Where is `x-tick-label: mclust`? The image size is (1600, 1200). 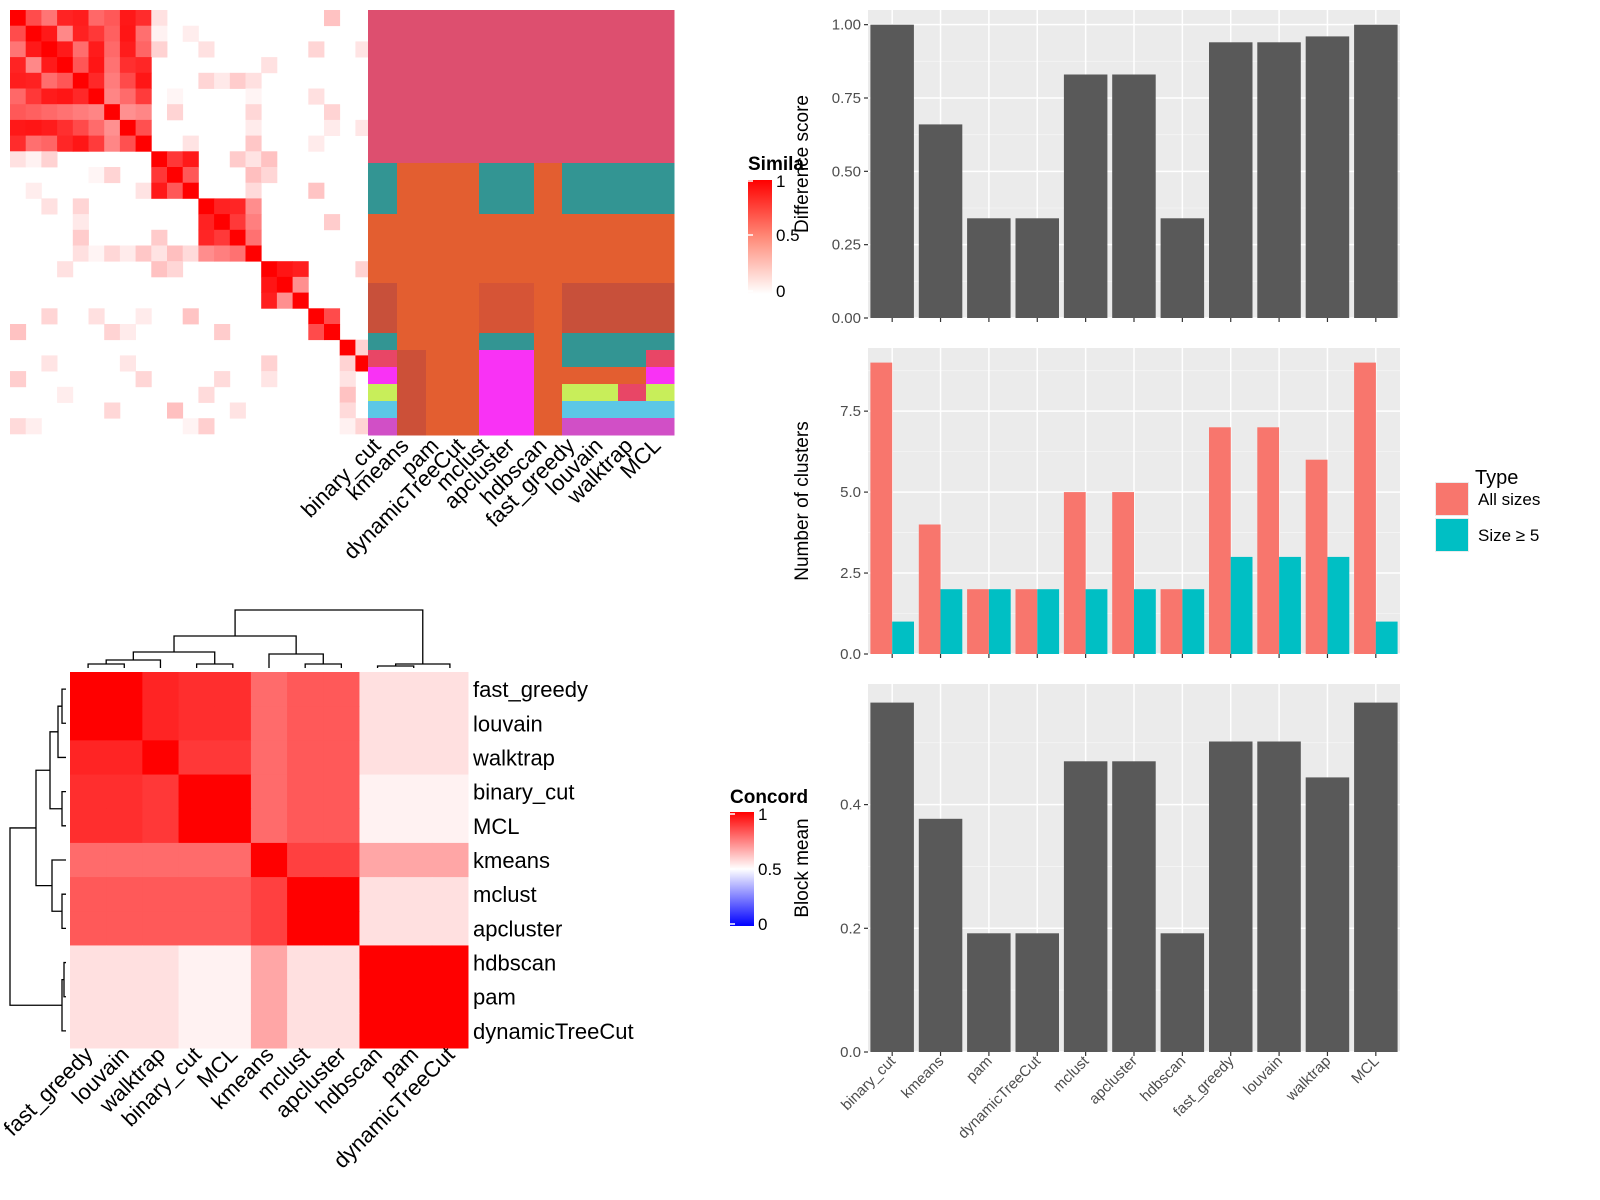
x-tick-label: mclust is located at coordinates (1071, 1073).